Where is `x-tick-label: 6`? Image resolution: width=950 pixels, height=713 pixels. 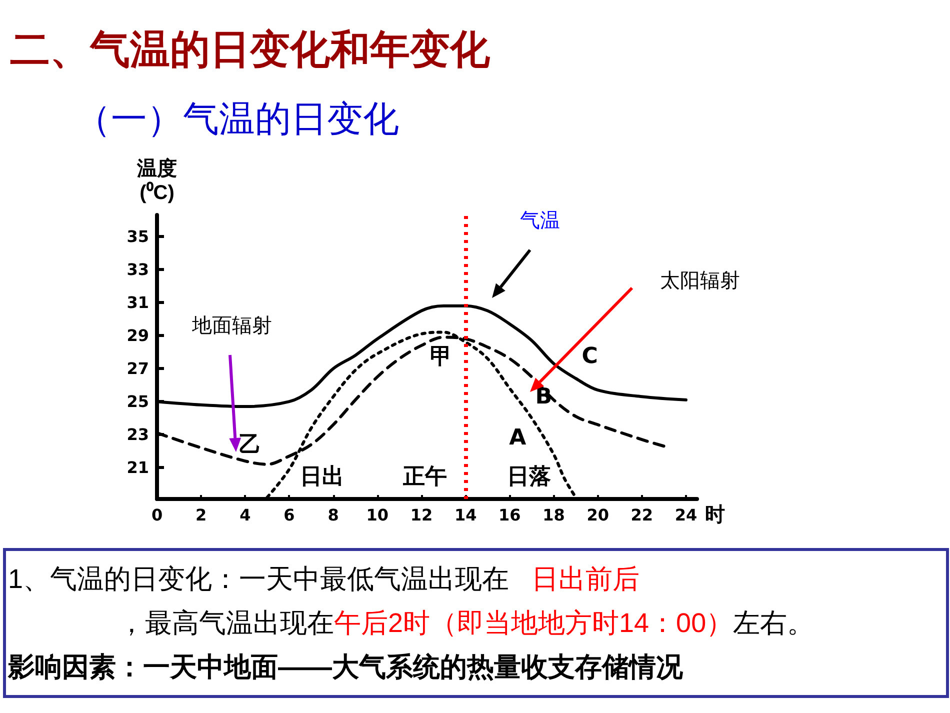 x-tick-label: 6 is located at coordinates (289, 515).